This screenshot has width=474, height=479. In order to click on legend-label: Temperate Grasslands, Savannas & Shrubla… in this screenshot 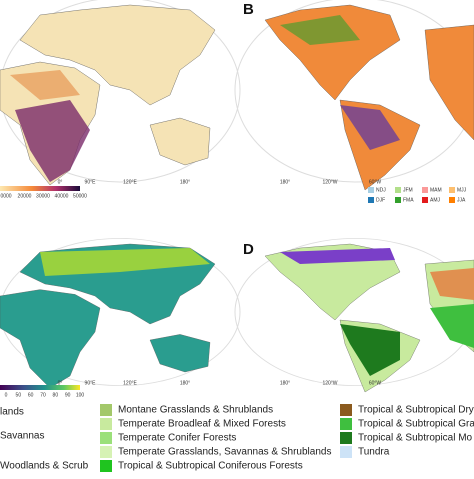, I will do `click(224, 452)`.